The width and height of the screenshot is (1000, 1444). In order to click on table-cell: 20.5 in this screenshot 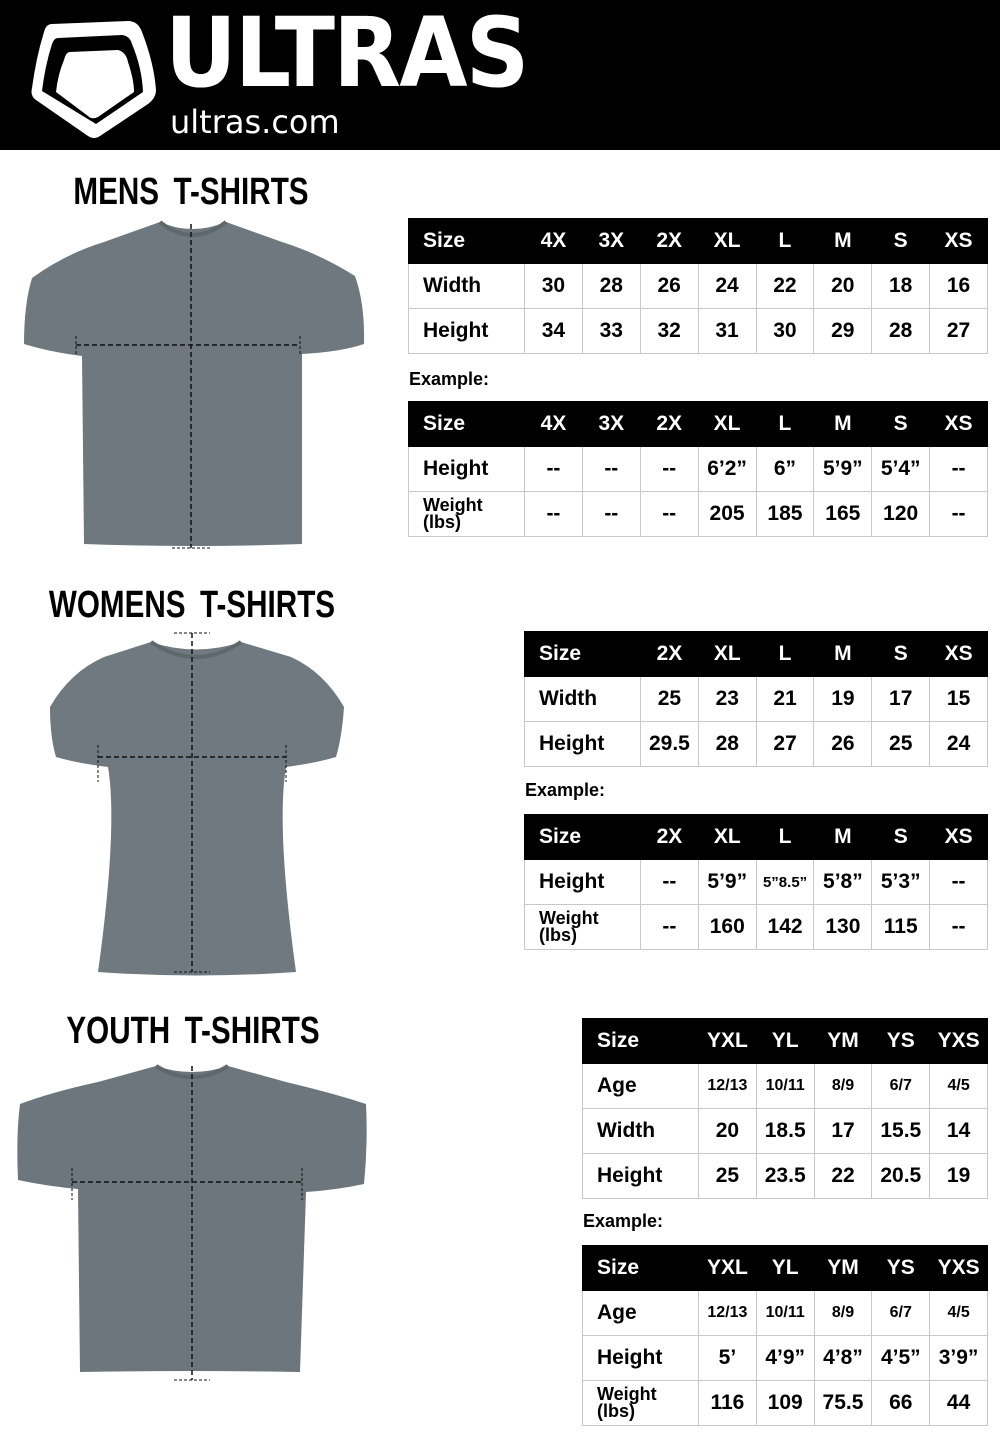, I will do `click(901, 1176)`.